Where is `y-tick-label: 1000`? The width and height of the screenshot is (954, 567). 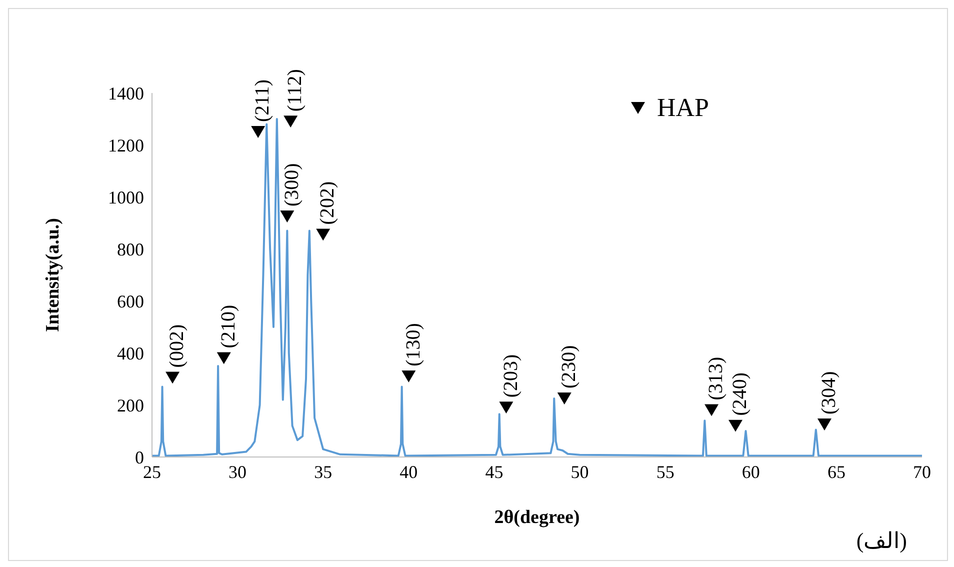
y-tick-label: 1000 is located at coordinates (126, 197).